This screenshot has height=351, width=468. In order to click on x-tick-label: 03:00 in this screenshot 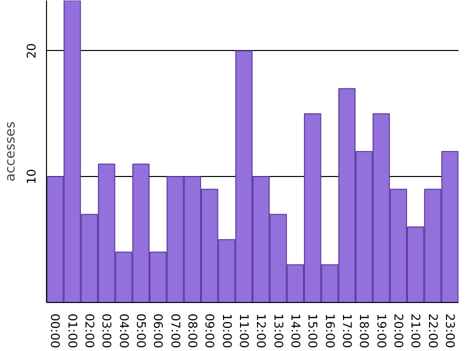, I will do `click(107, 331)`.